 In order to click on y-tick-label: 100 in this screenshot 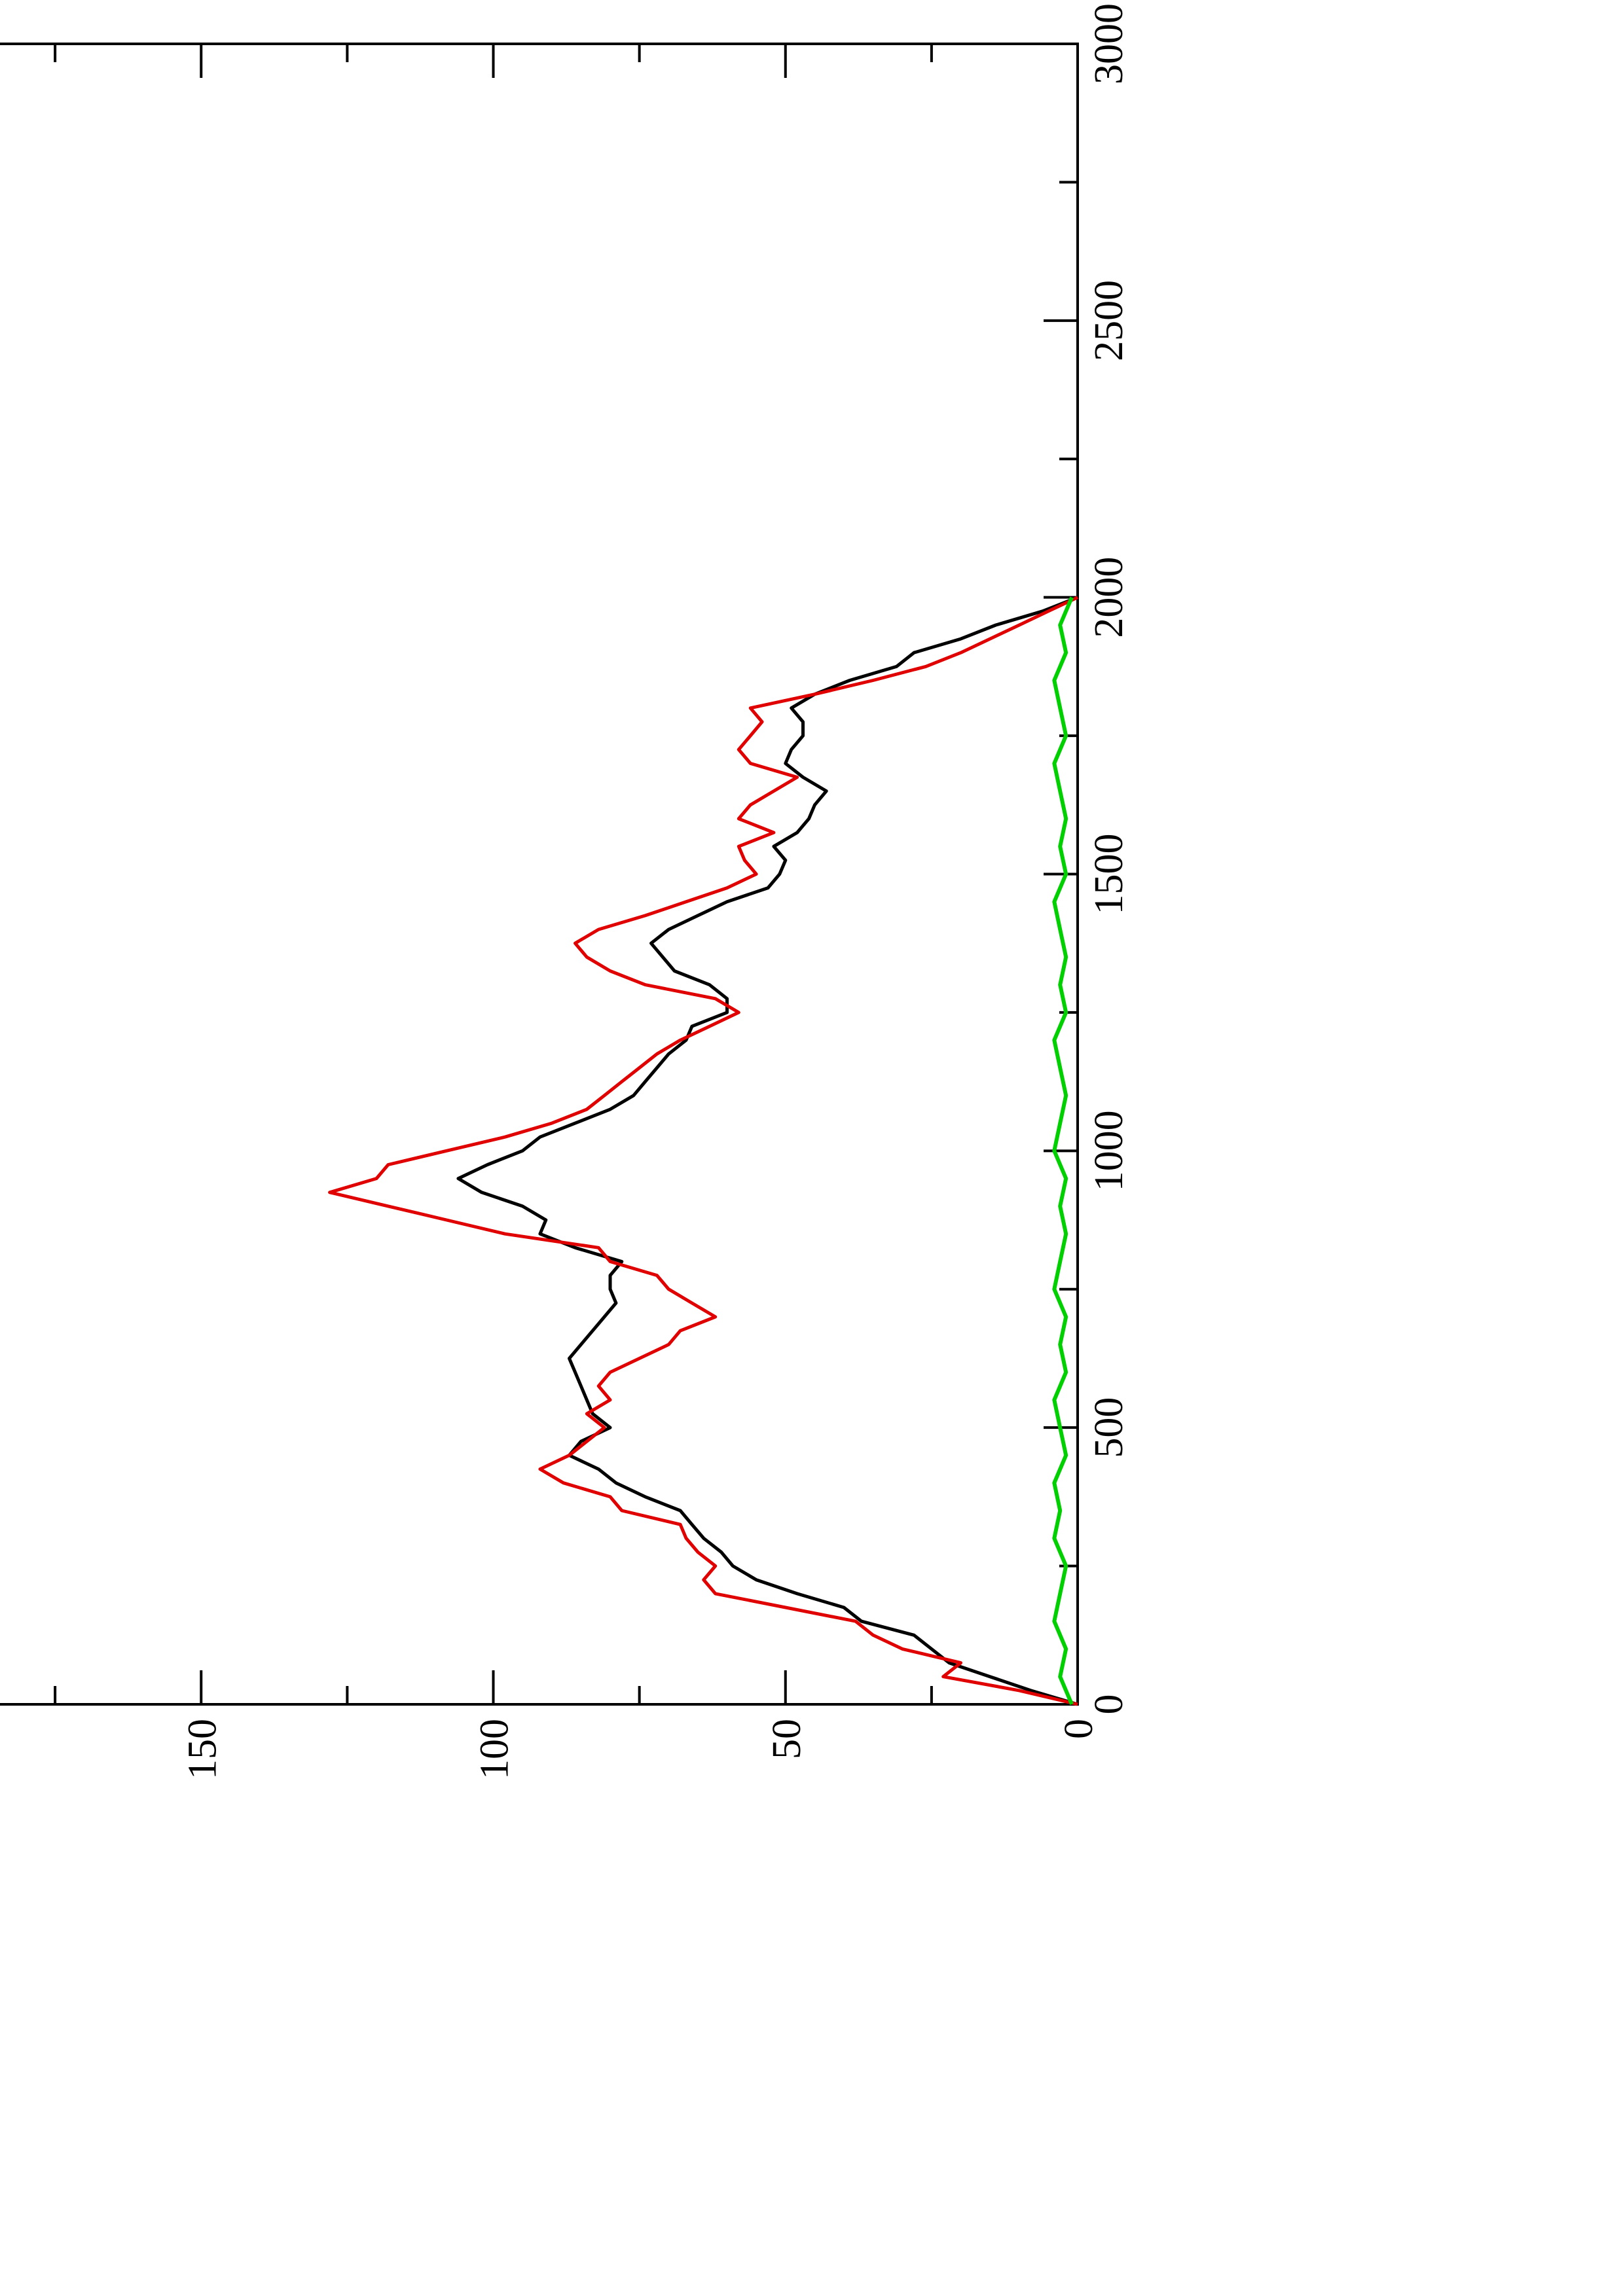, I will do `click(495, 1749)`.